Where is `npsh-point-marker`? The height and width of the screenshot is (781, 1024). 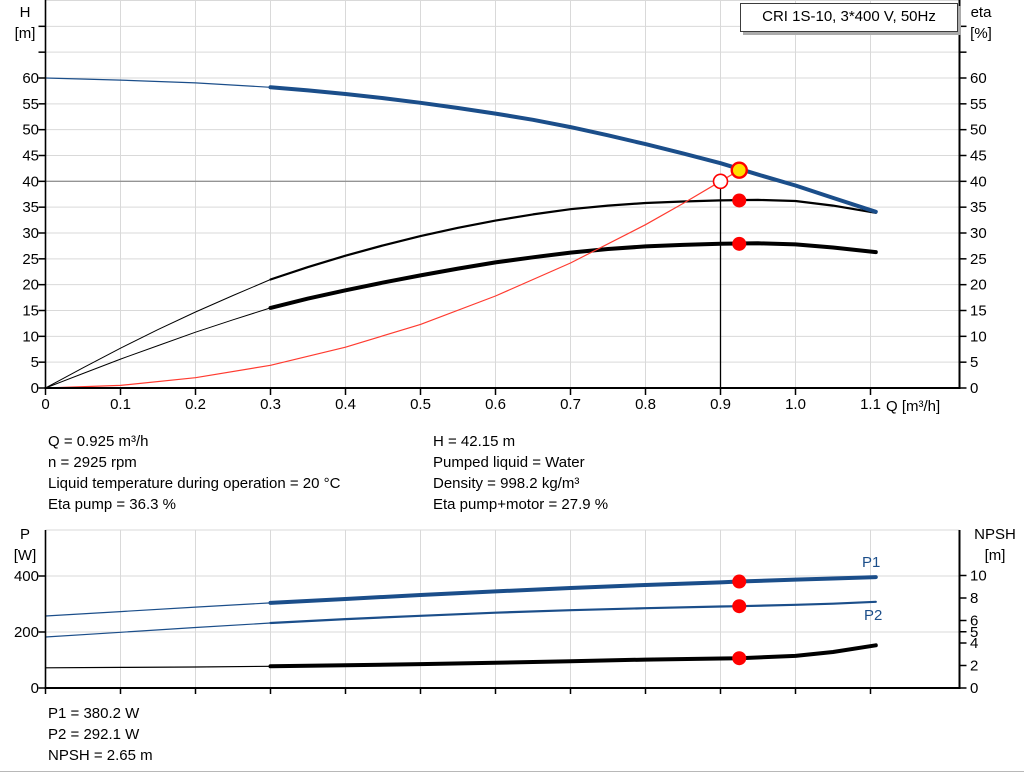
npsh-point-marker is located at coordinates (739, 658).